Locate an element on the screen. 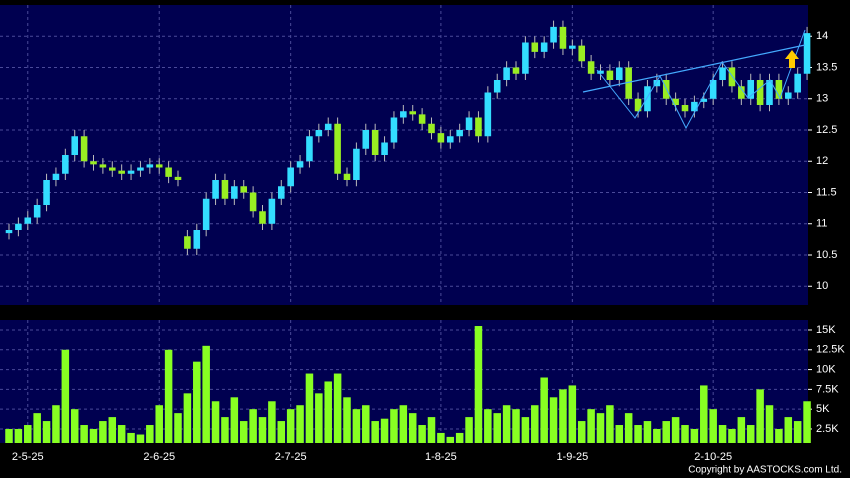 The width and height of the screenshot is (850, 478). y-tick-label: 2.5K is located at coordinates (827, 429).